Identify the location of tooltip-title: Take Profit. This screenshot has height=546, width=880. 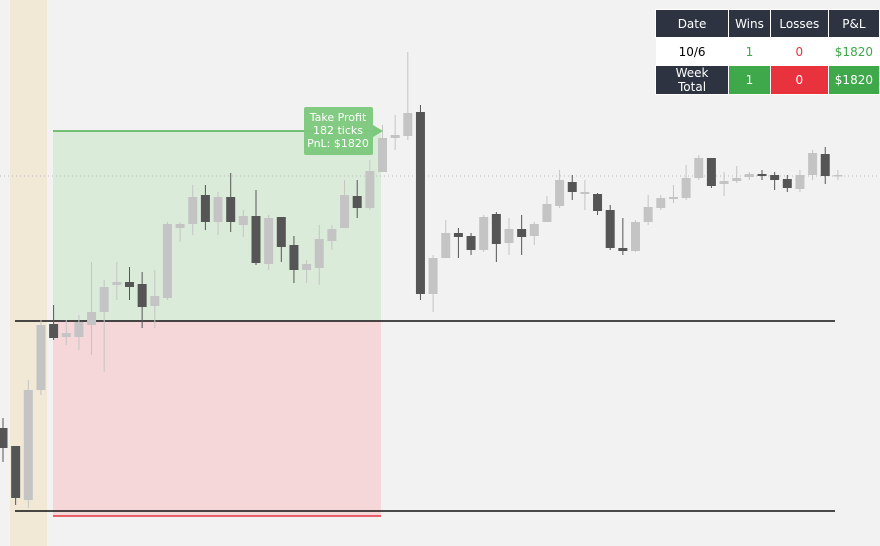
(338, 117).